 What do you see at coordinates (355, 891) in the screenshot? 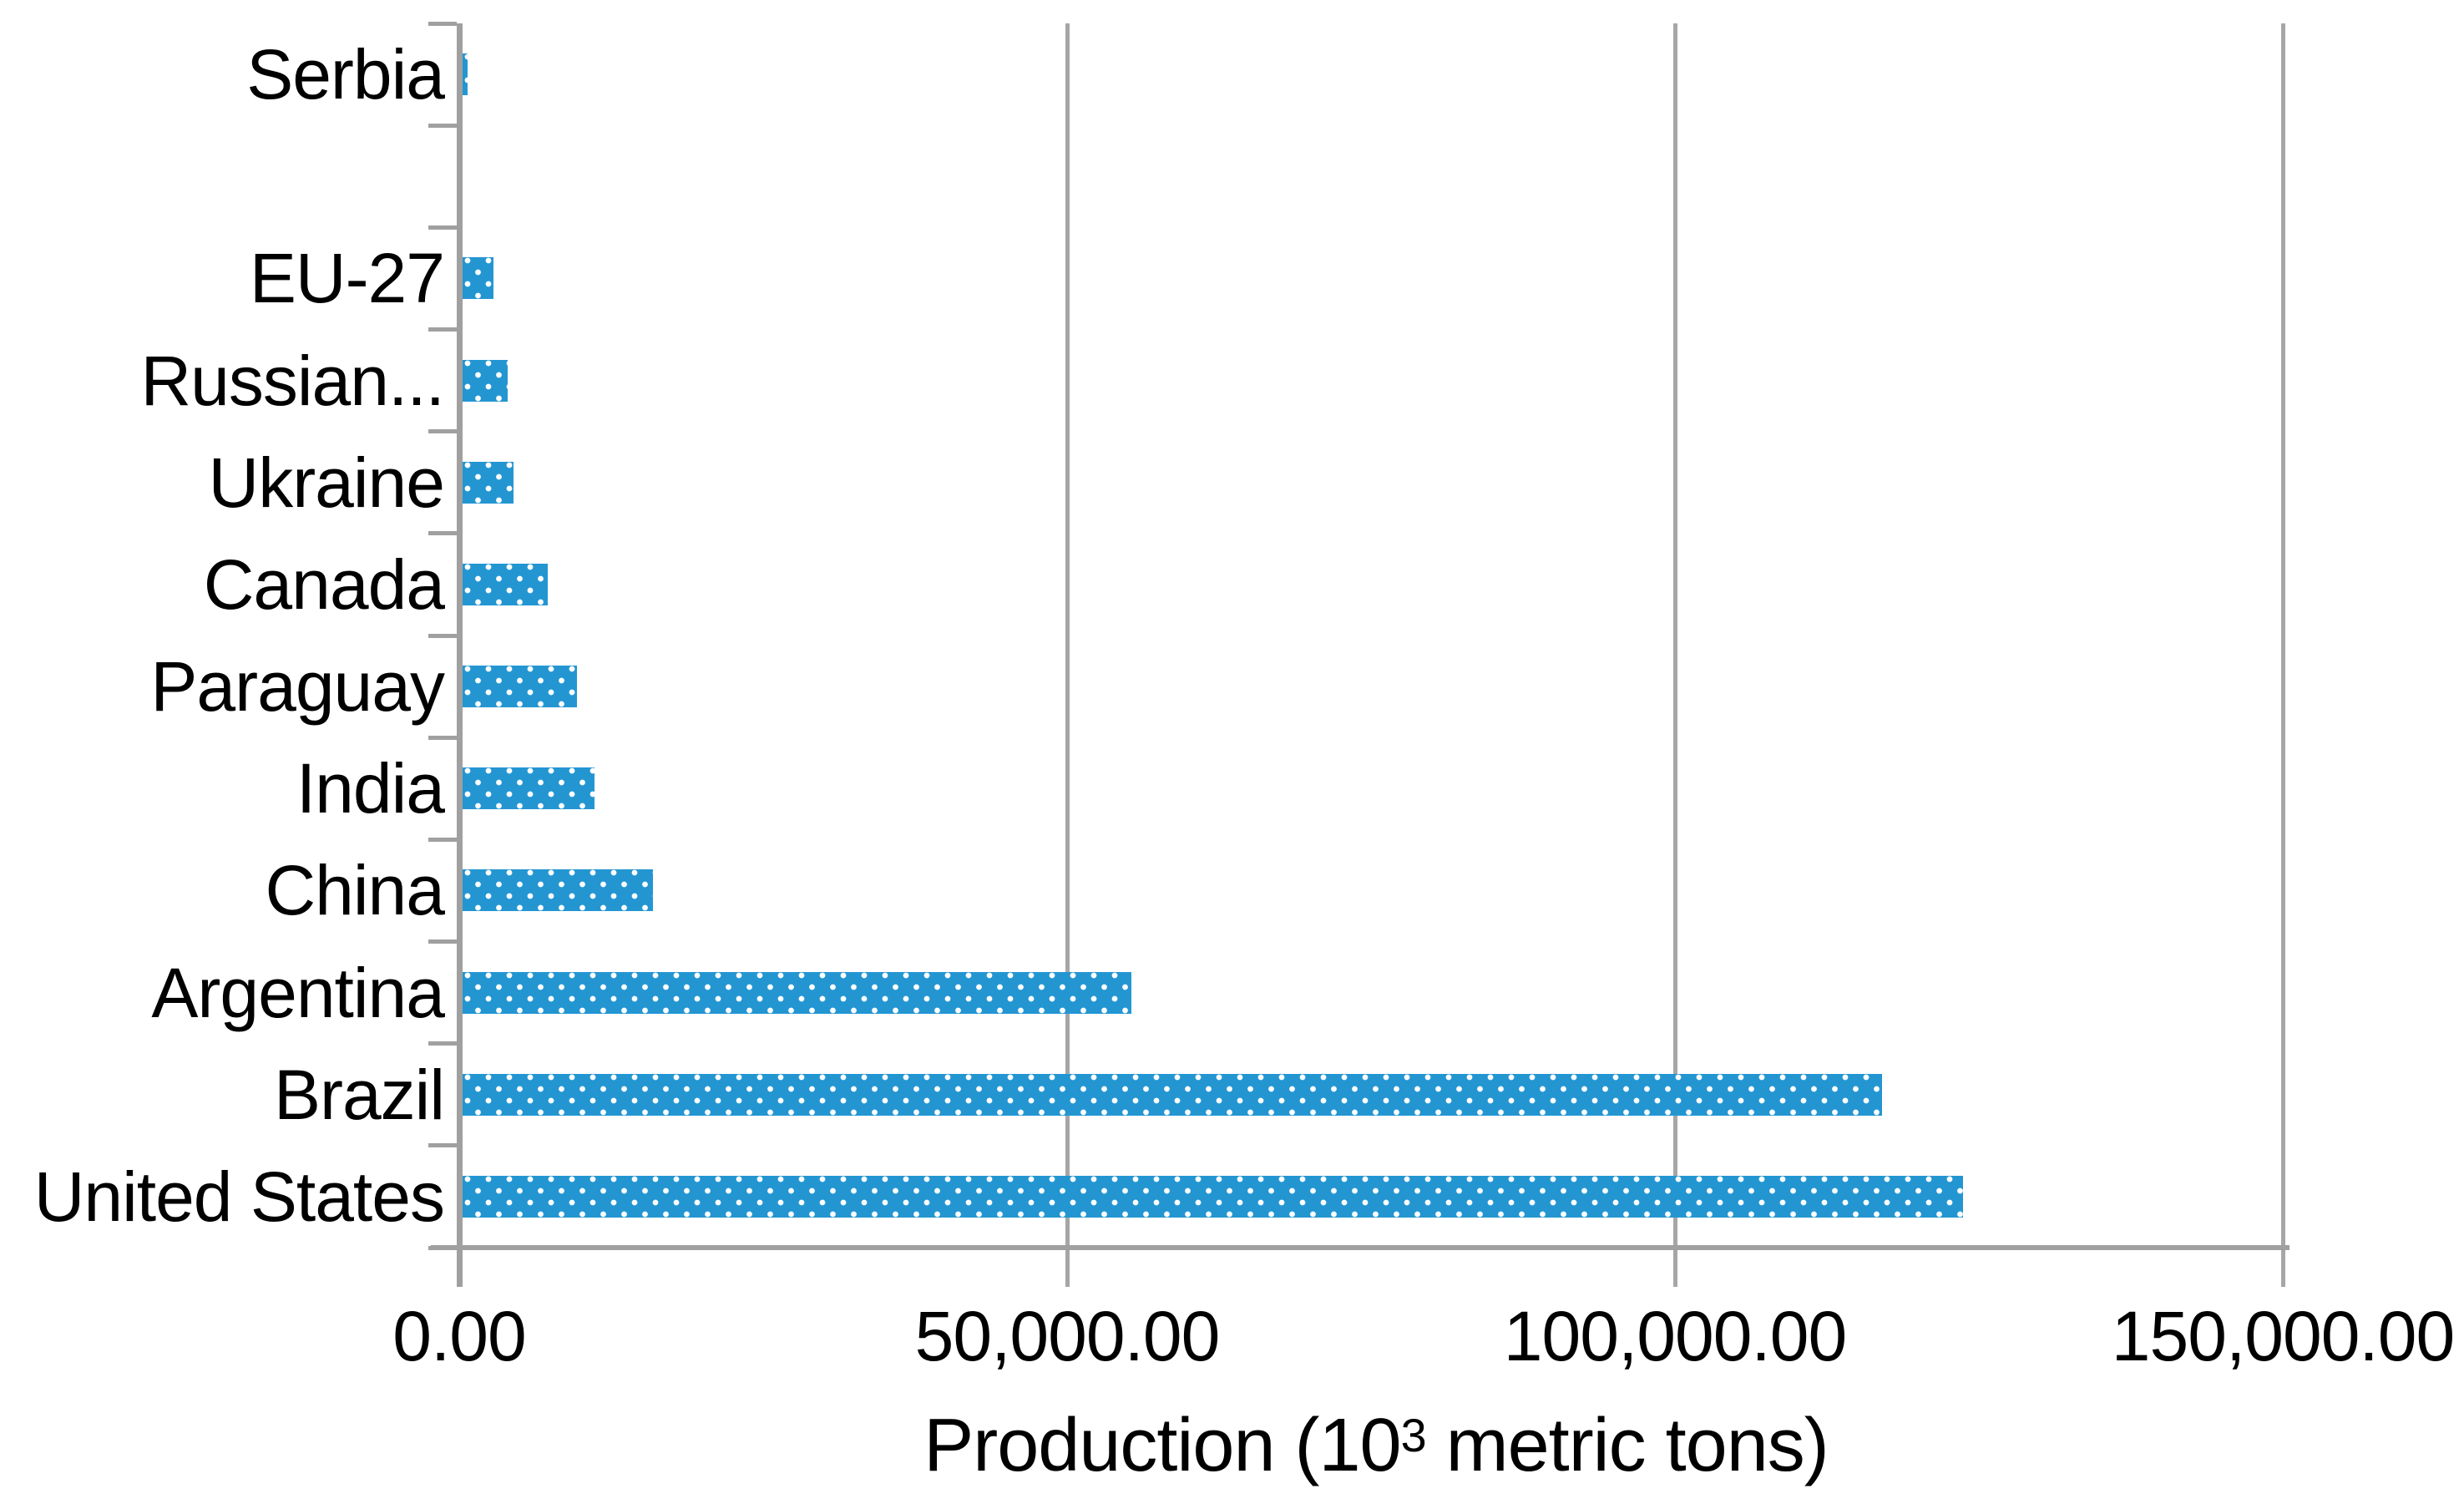
I see `category-label-china: China` at bounding box center [355, 891].